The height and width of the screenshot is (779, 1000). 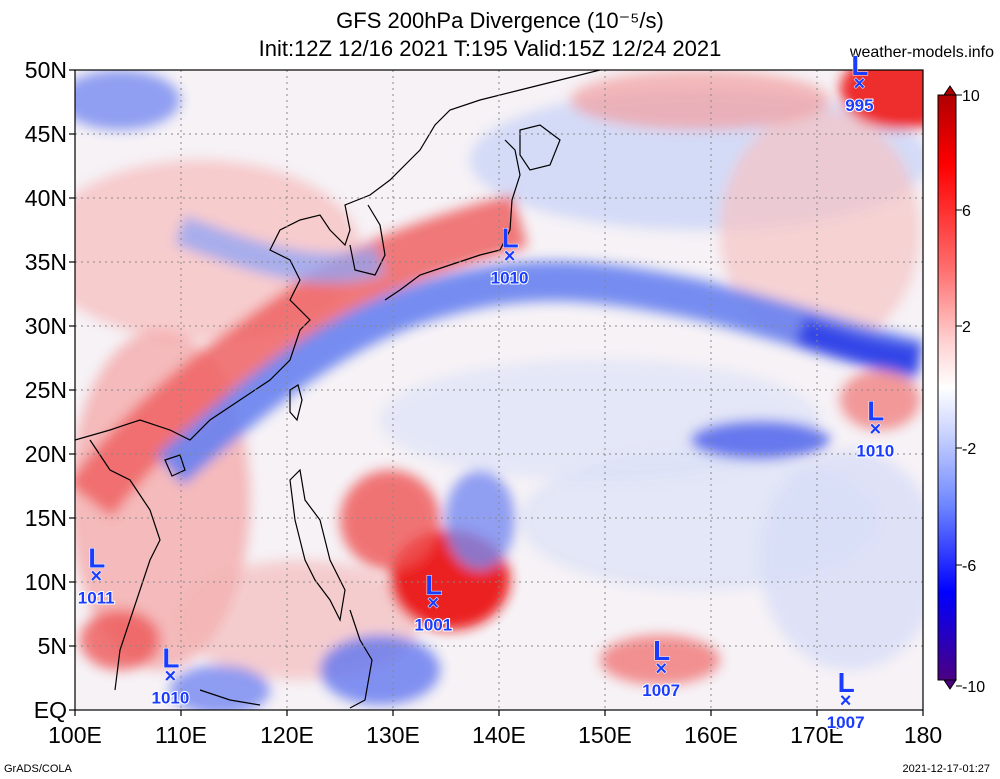 What do you see at coordinates (46, 518) in the screenshot?
I see `y-tick-label: 15N` at bounding box center [46, 518].